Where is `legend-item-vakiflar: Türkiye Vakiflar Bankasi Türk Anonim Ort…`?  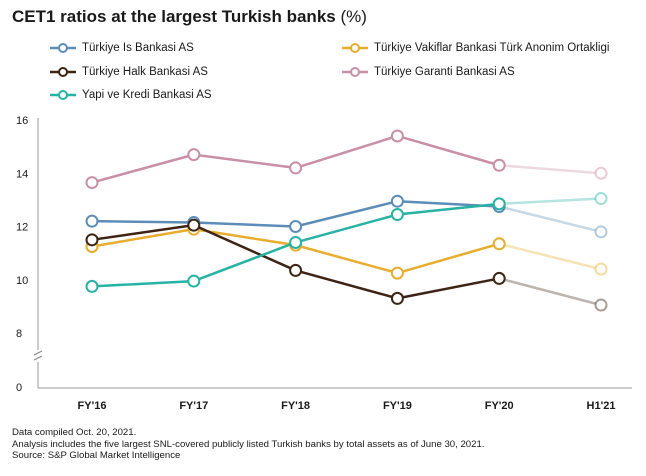
legend-item-vakiflar: Türkiye Vakiflar Bankasi Türk Anonim Ort… is located at coordinates (475, 48).